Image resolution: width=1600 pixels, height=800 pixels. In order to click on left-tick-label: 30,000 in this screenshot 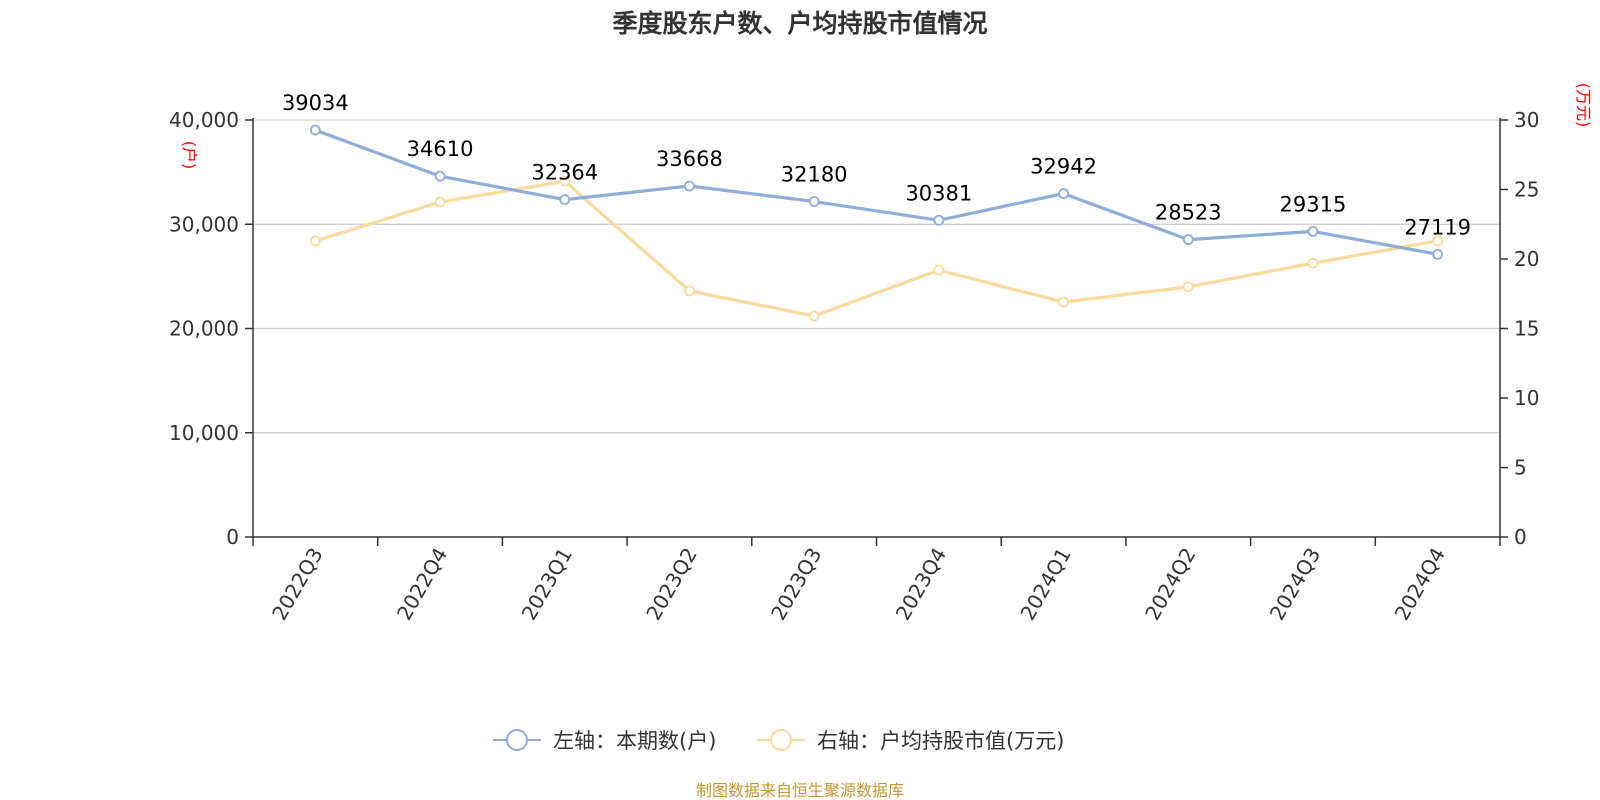, I will do `click(204, 224)`.